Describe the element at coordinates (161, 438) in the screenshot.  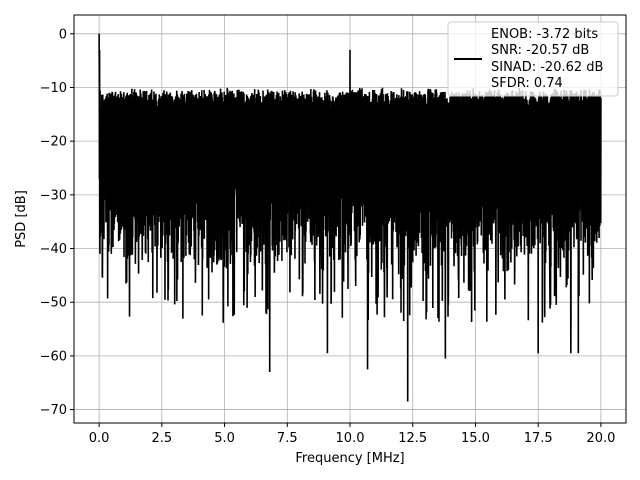
I see `x-tick-label: 2.5` at that location.